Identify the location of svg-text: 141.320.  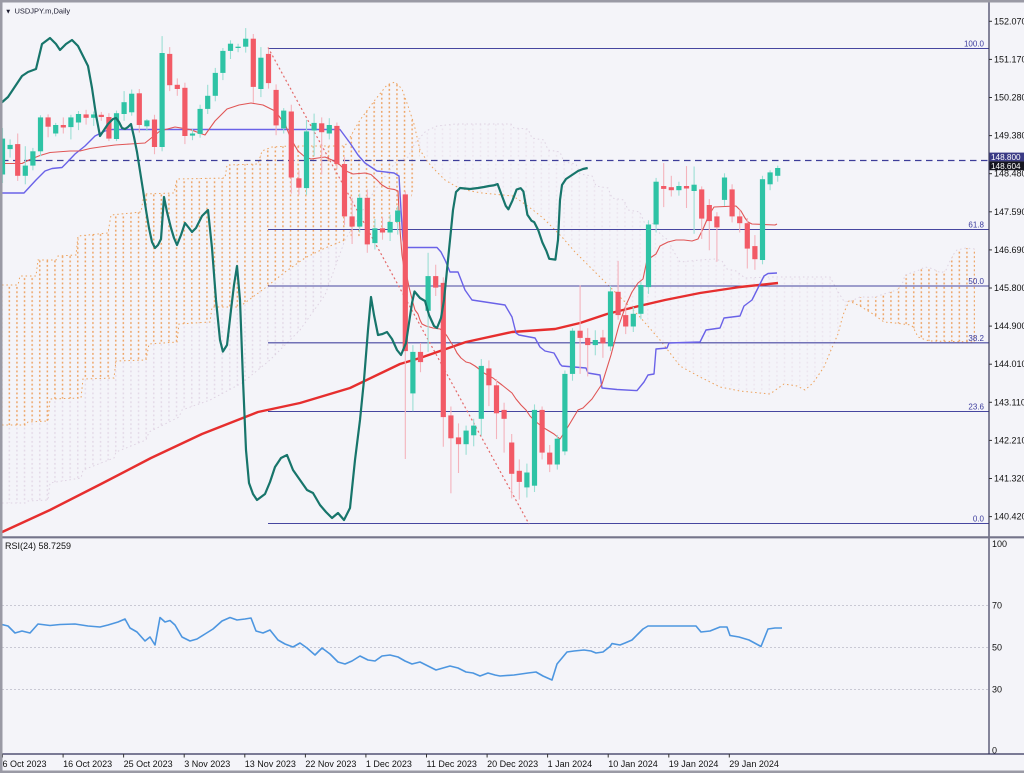
(1009, 479).